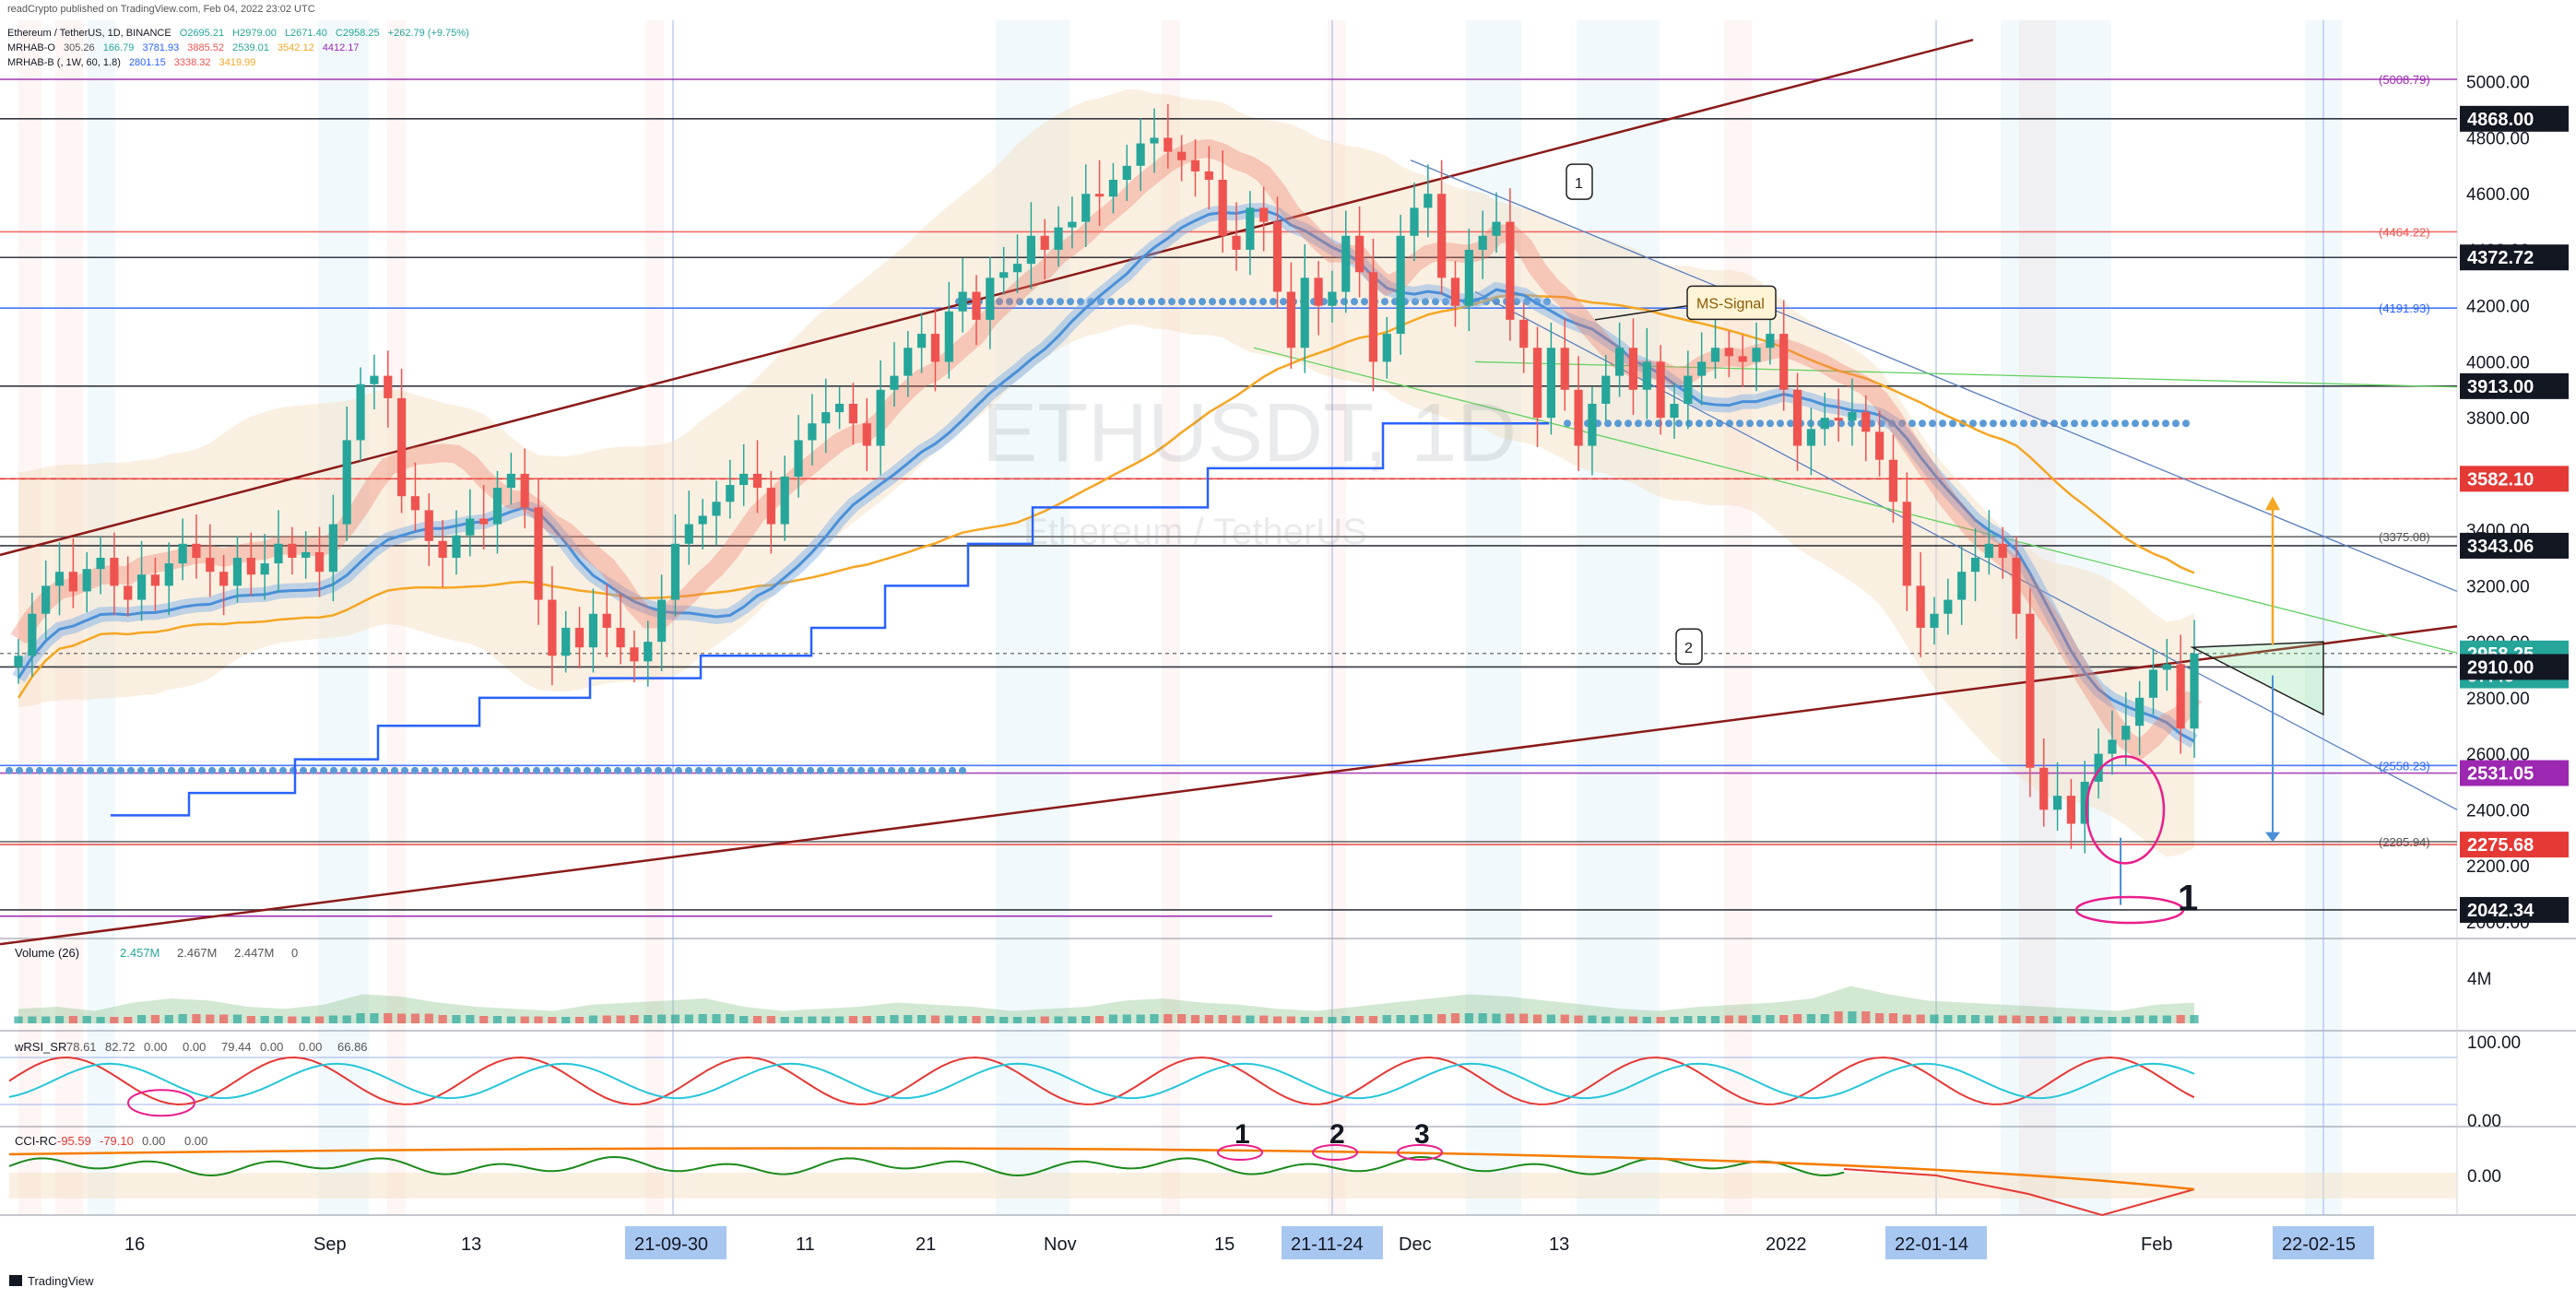  Describe the element at coordinates (36, 1141) in the screenshot. I see `cci-title: CCI-RC` at that location.